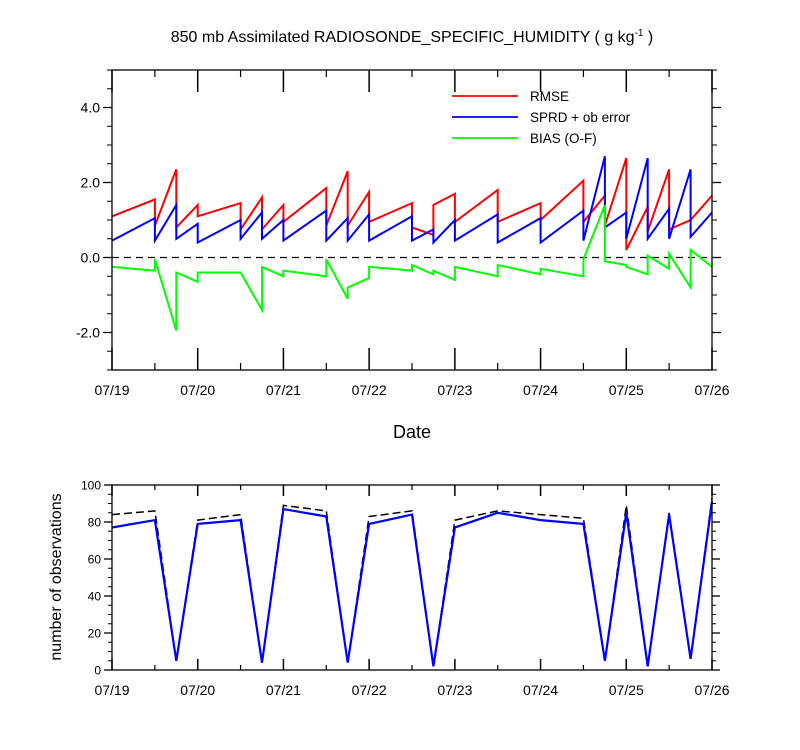 This screenshot has height=750, width=800. What do you see at coordinates (540, 690) in the screenshot?
I see `bottom-x-tick-label: 07/24` at bounding box center [540, 690].